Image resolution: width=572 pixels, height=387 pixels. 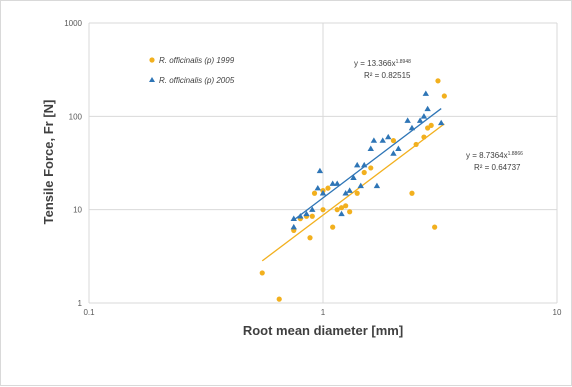 I want to click on trendline-1999, so click(x=353, y=192).